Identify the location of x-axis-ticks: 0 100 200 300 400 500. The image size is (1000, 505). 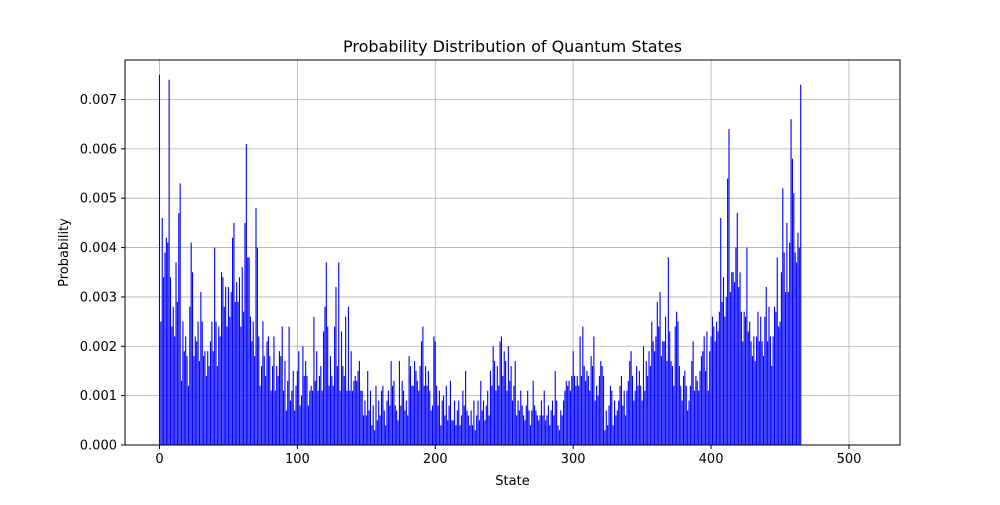
(508, 456).